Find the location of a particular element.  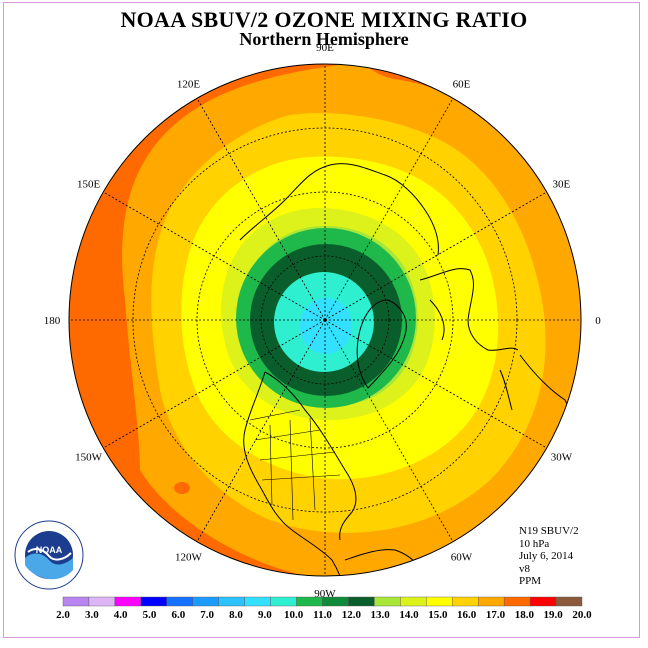

noaa-logo: NOAA is located at coordinates (49, 555).